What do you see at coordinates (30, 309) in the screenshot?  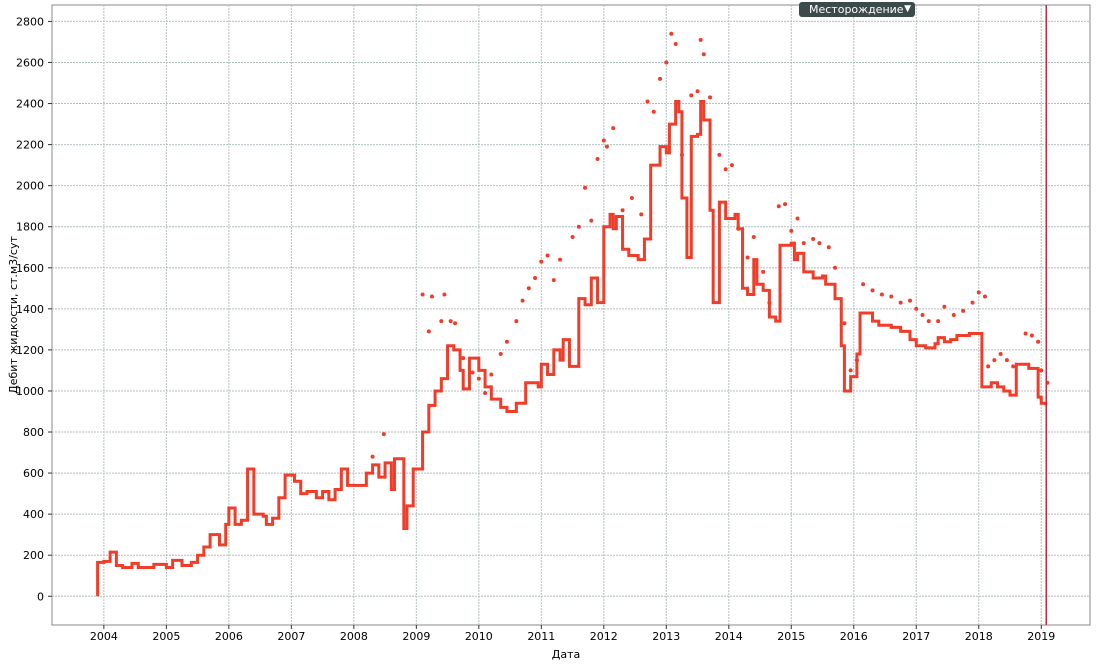 I see `y-tick-label: 1400` at bounding box center [30, 309].